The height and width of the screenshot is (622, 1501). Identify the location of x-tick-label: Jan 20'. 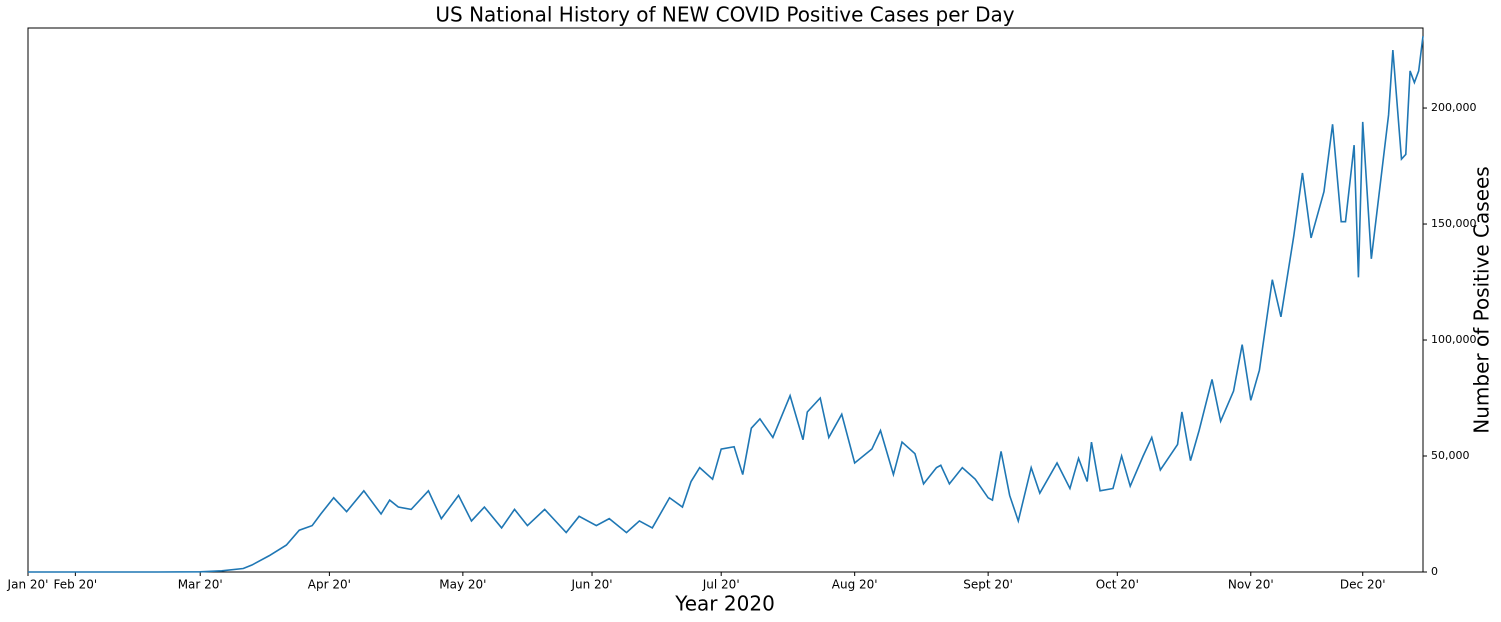
(28, 585).